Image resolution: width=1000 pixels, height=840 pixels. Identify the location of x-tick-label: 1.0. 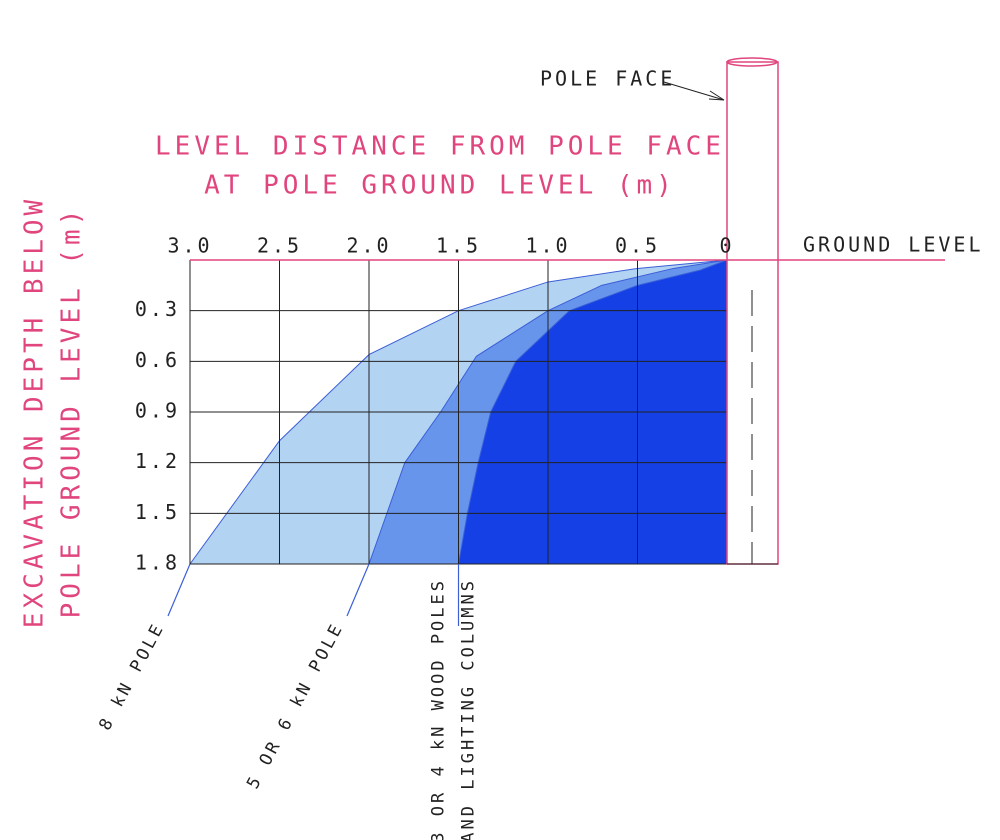
(547, 246).